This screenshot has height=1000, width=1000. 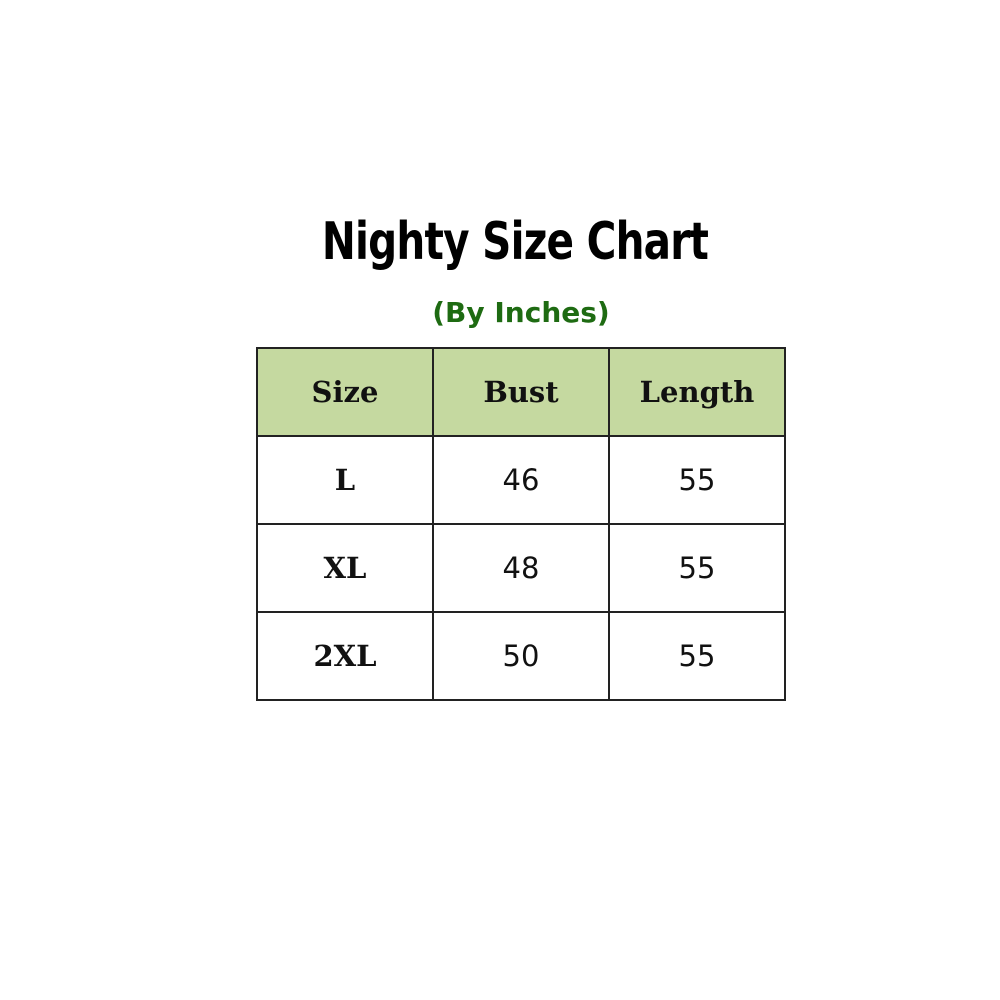 What do you see at coordinates (697, 392) in the screenshot?
I see `header-length: Length` at bounding box center [697, 392].